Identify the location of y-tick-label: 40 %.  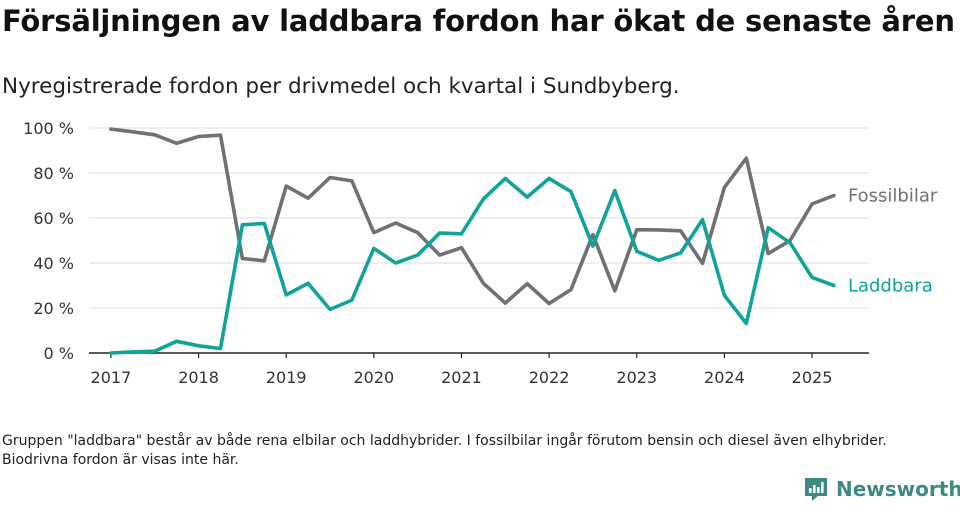
(53, 263).